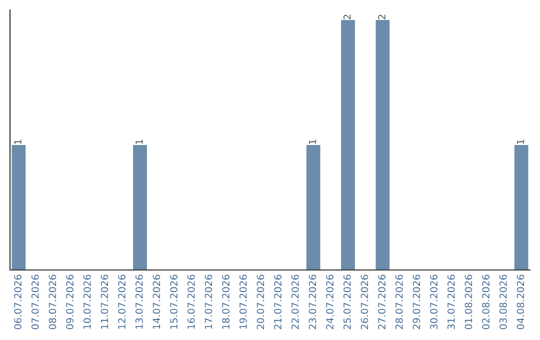 The width and height of the screenshot is (540, 340). What do you see at coordinates (468, 302) in the screenshot?
I see `x-tick-label: 01.08.2026` at bounding box center [468, 302].